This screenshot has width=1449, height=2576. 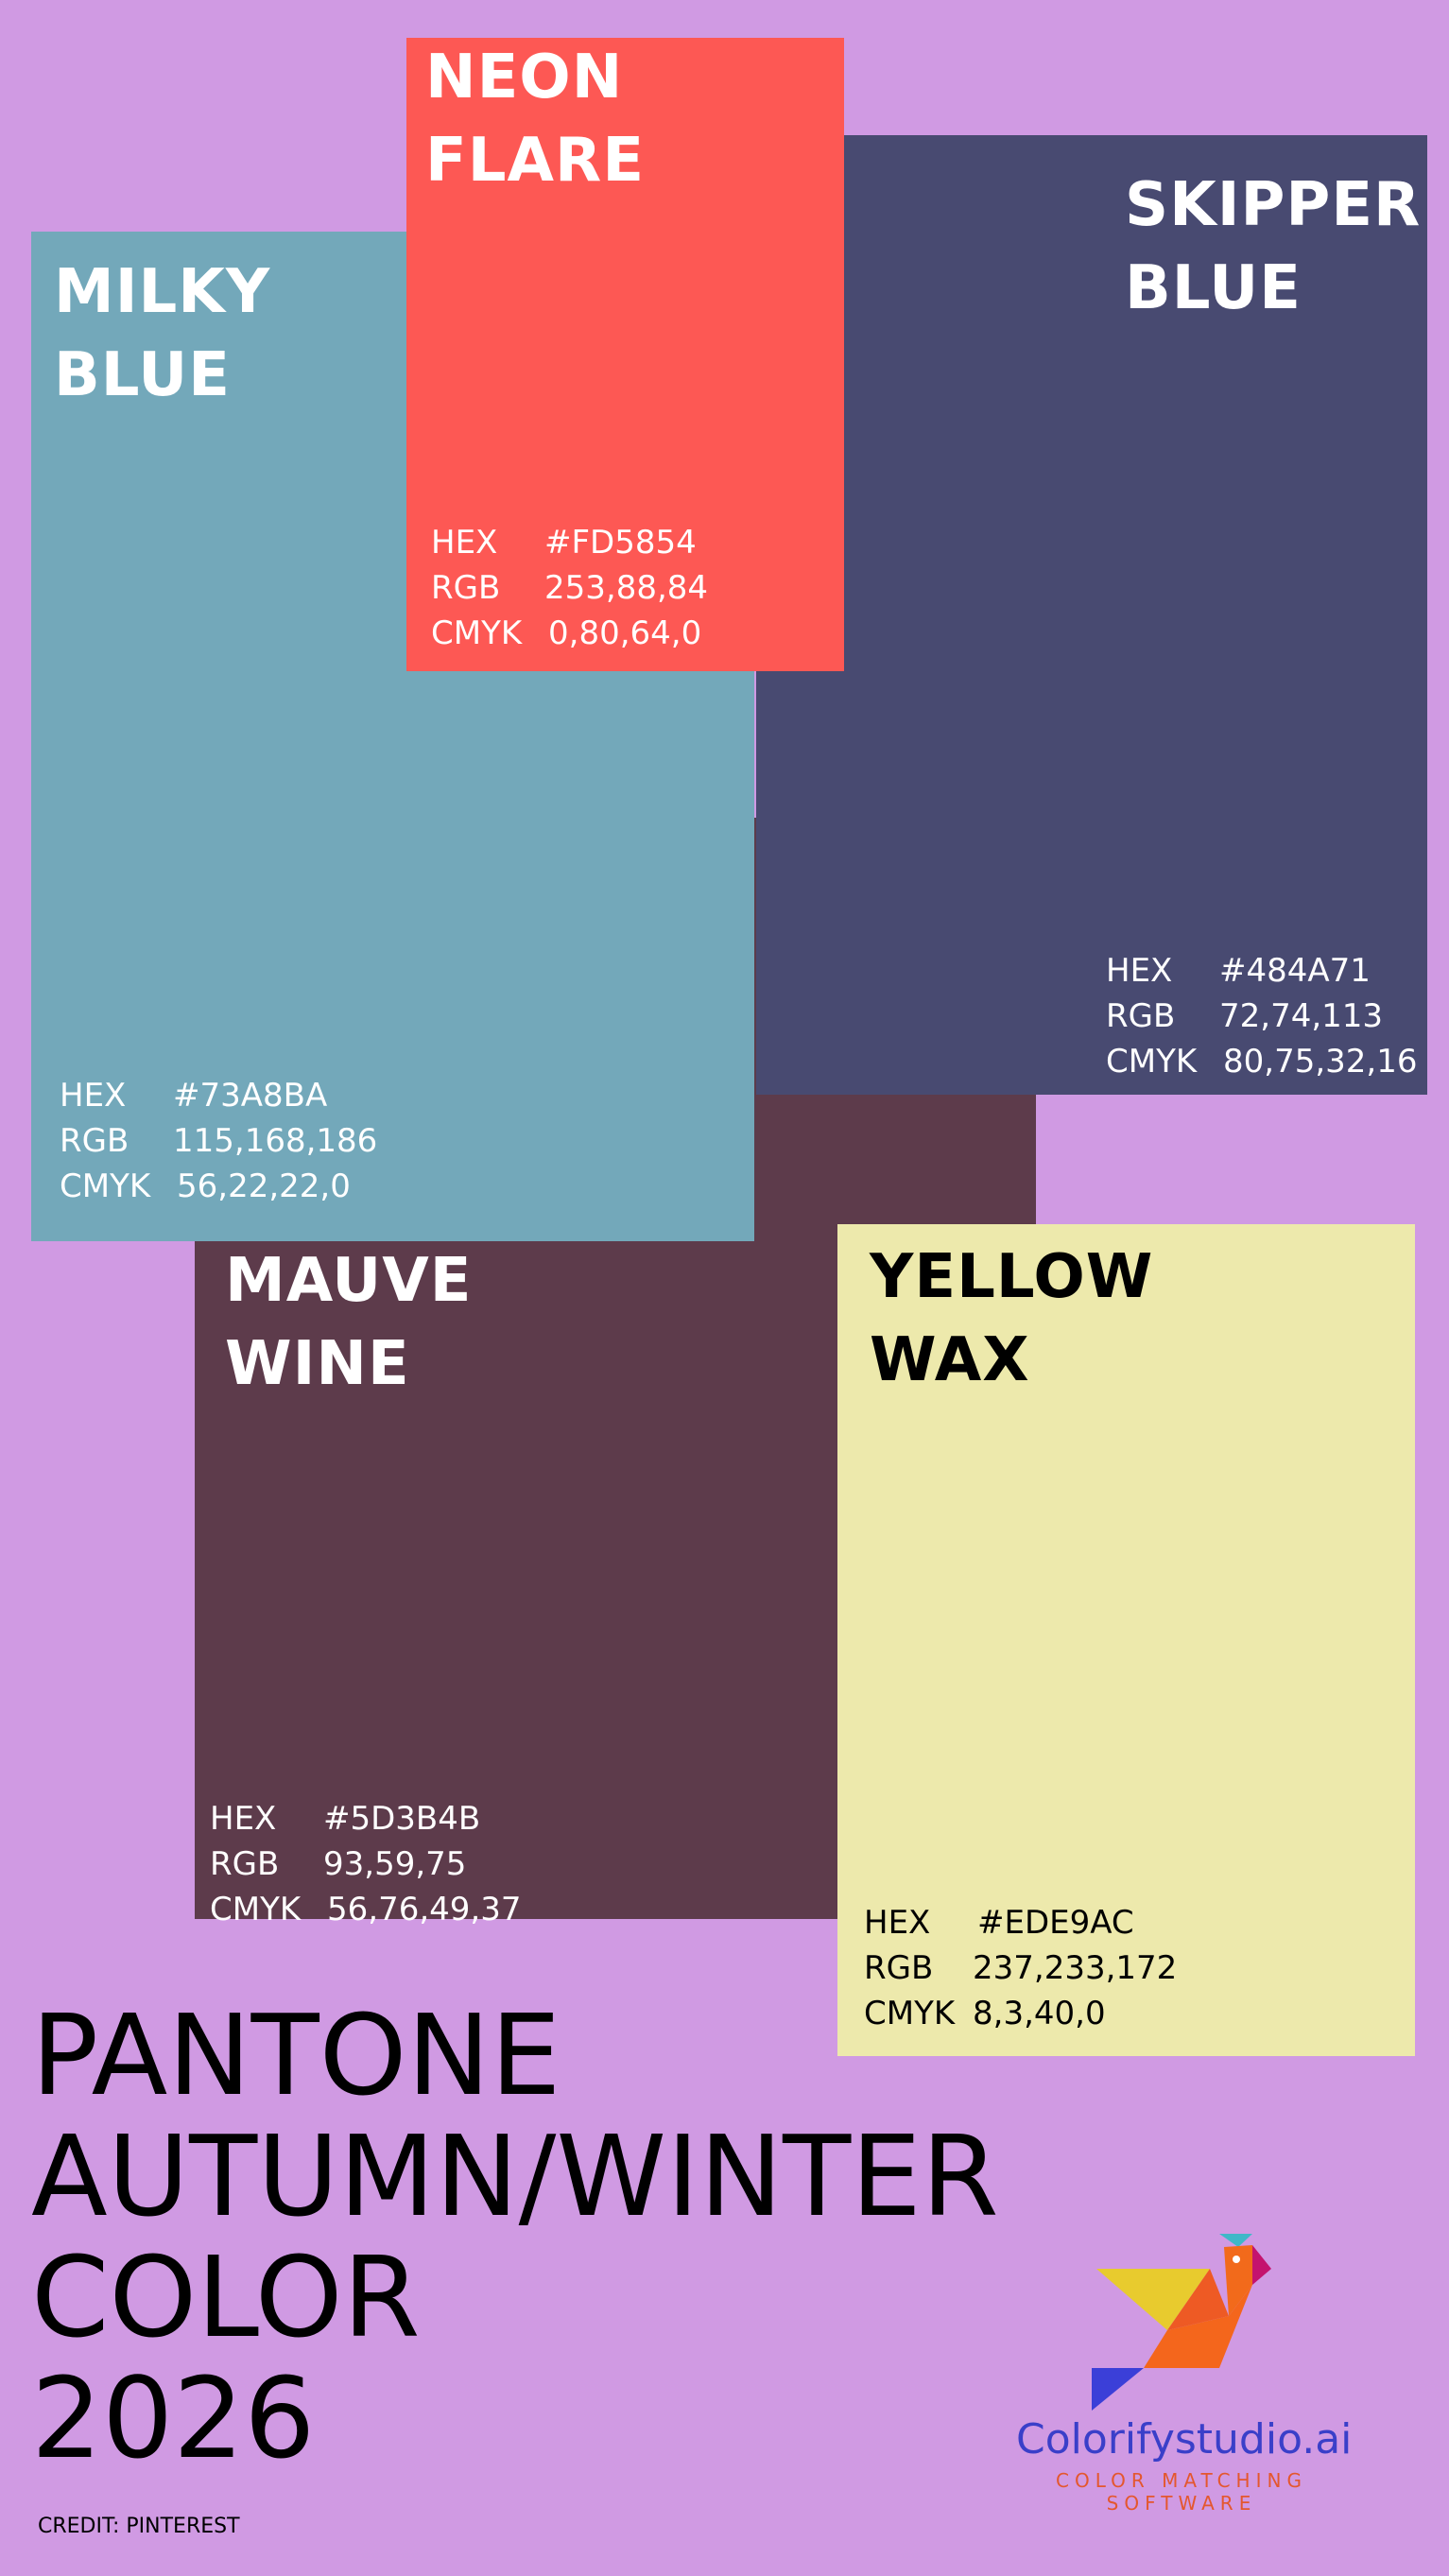 I want to click on swatch-specs-skipper-blue: HEX #484A71 RGB 72,74,113 CMYK 80,75,32,16, so click(x=1261, y=1016).